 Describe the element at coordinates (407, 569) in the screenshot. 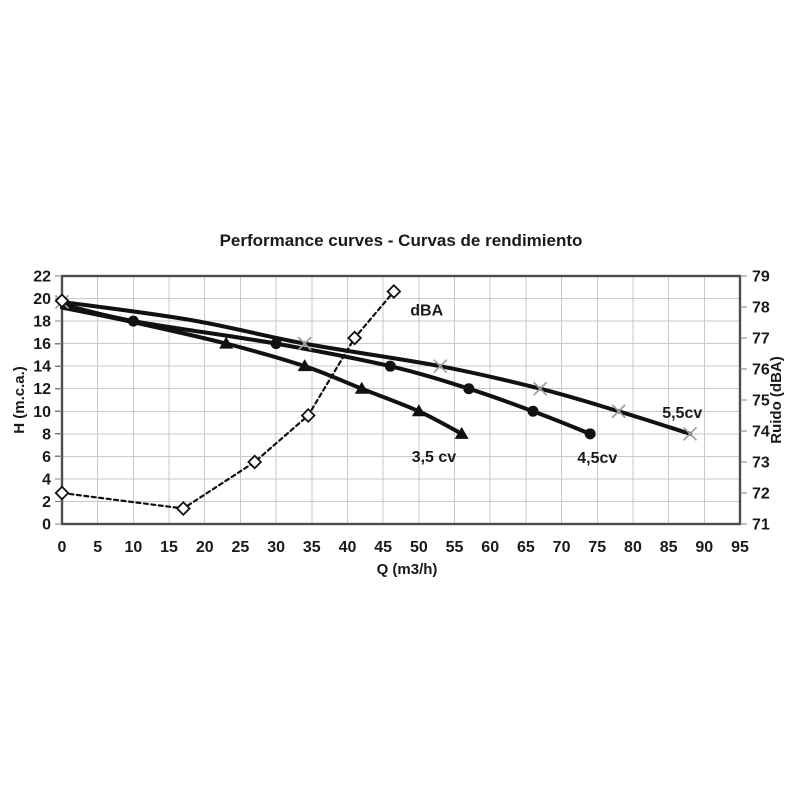

I see `x-axis-title: Q (m3/h)` at that location.